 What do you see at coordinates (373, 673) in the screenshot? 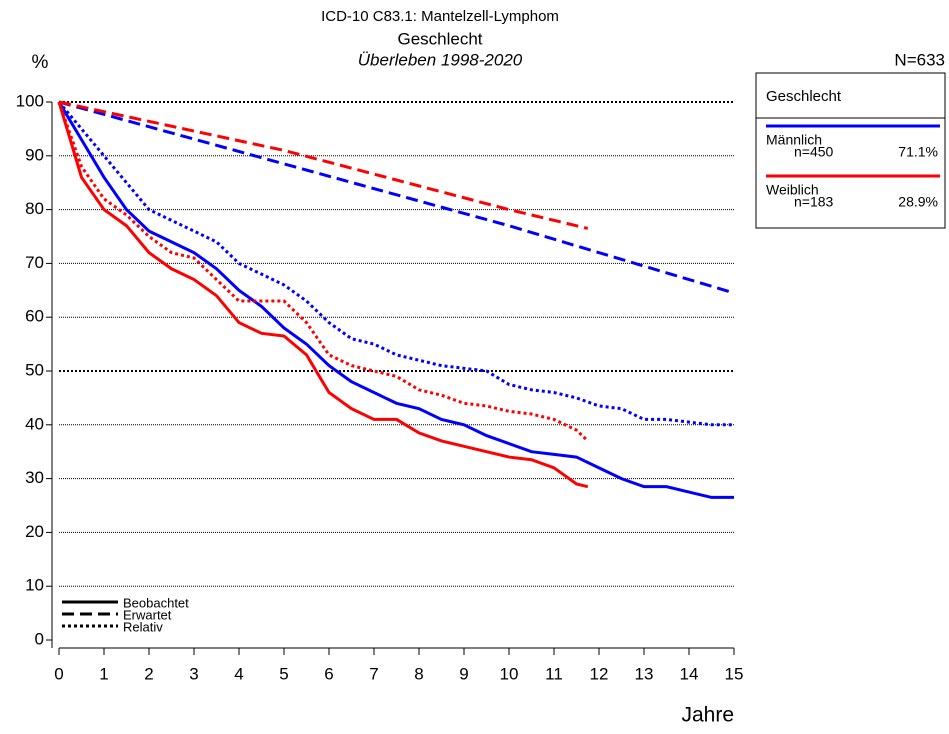
I see `x-tick-label: 7` at bounding box center [373, 673].